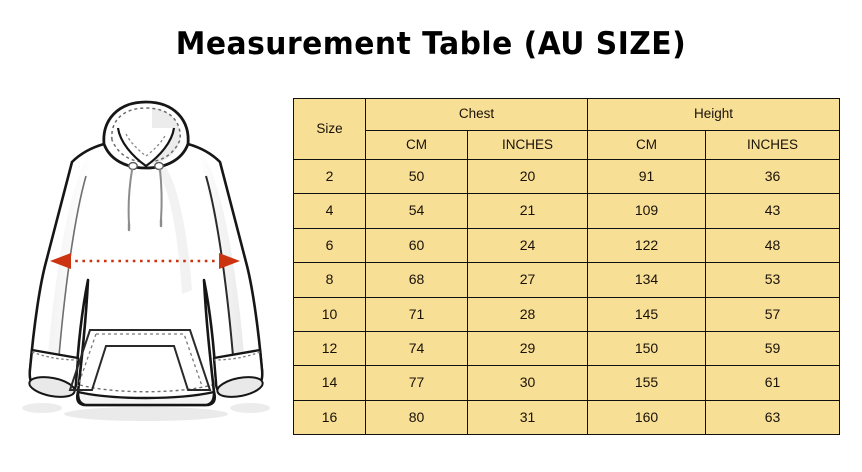  I want to click on header-size: Size, so click(329, 129).